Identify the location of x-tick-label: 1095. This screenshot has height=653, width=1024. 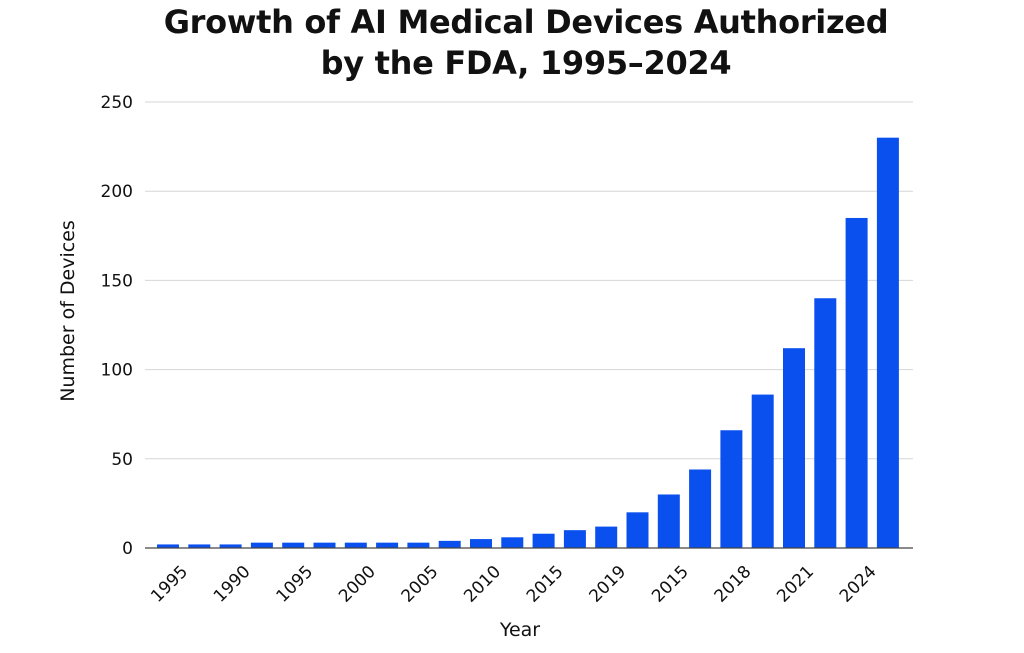
(294, 584).